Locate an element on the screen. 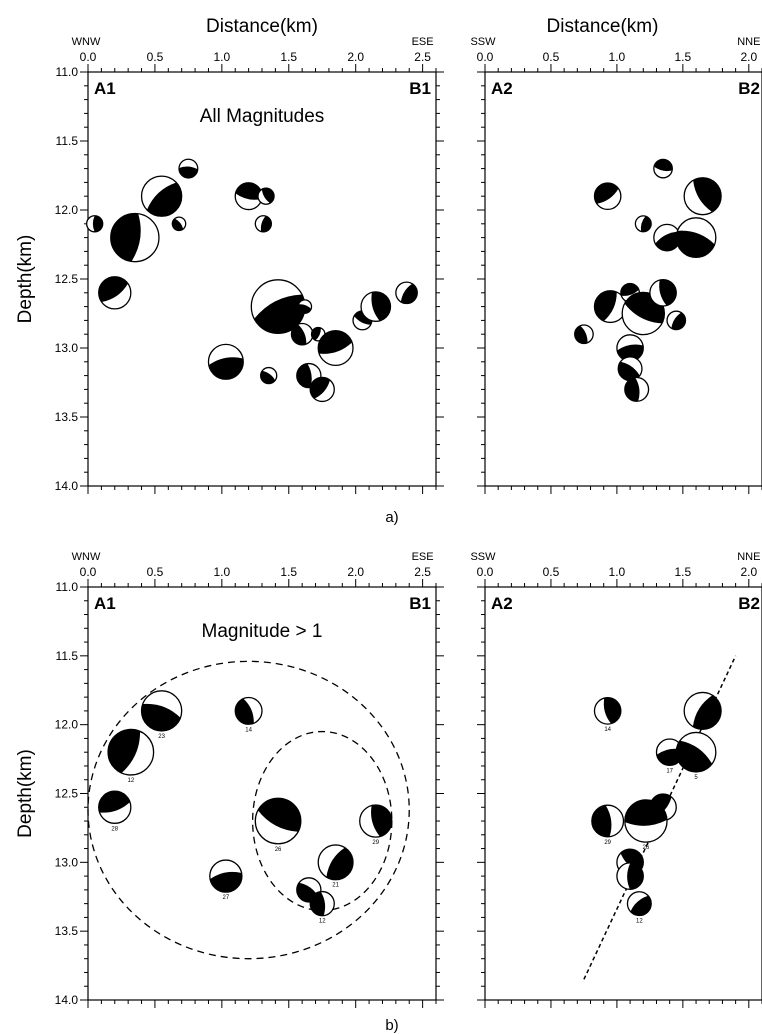  direction-label-right: ESE is located at coordinates (423, 557).